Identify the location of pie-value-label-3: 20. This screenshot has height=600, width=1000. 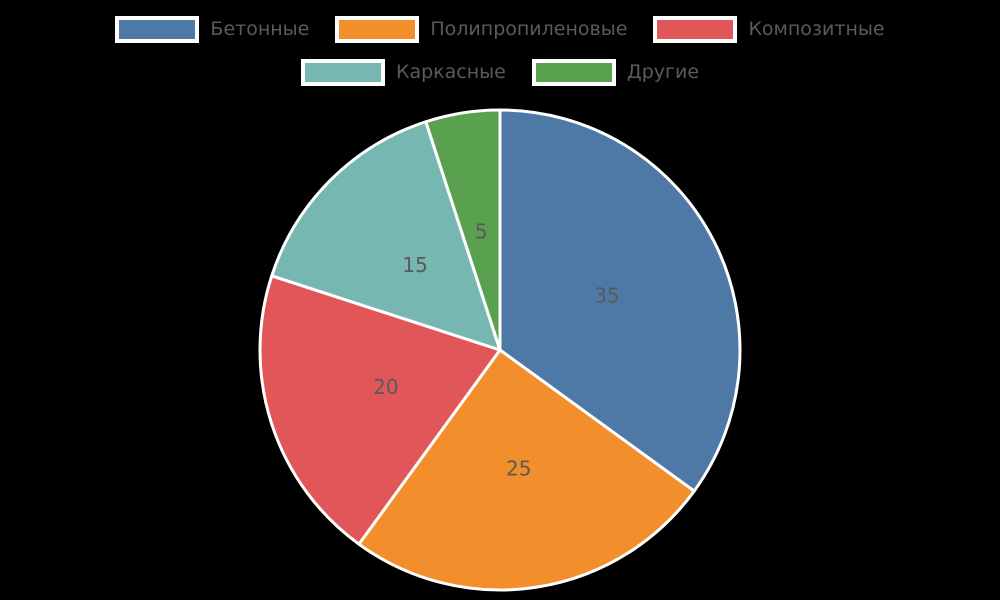
(385, 387).